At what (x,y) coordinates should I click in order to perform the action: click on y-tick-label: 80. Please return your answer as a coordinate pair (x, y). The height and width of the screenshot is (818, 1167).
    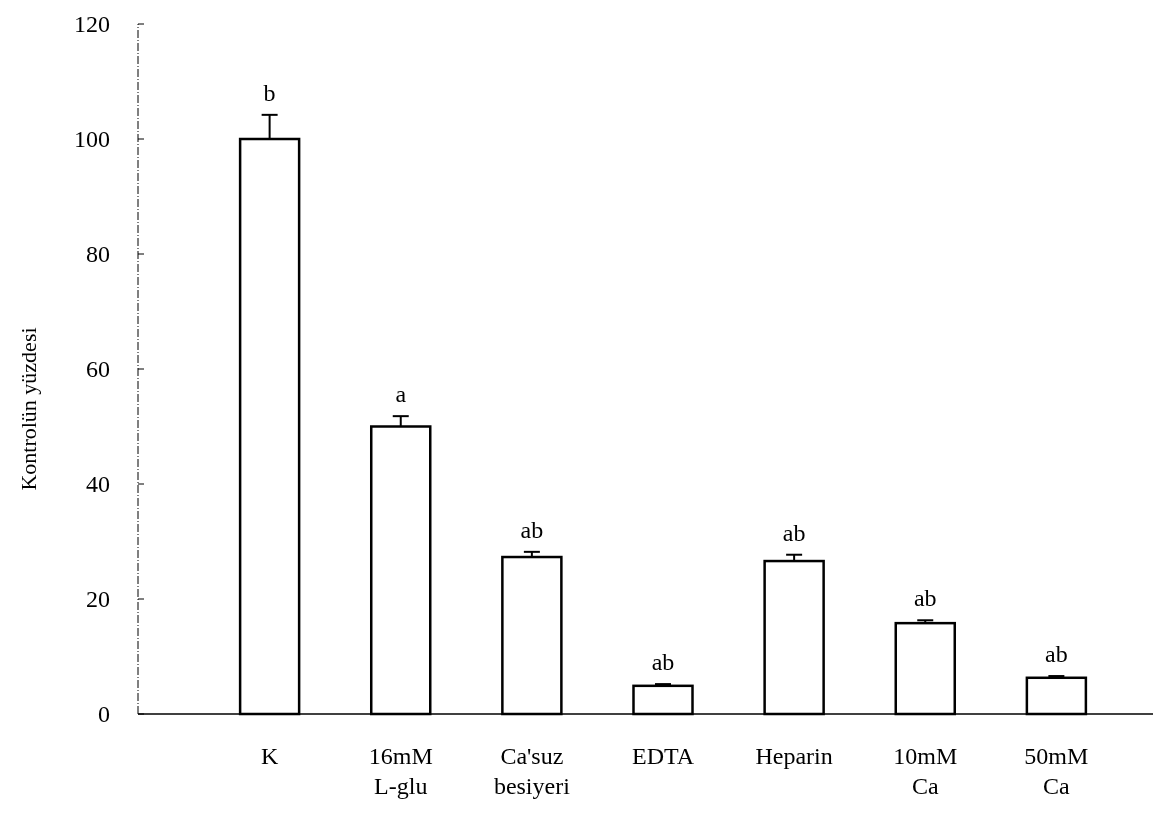
    Looking at the image, I should click on (98, 254).